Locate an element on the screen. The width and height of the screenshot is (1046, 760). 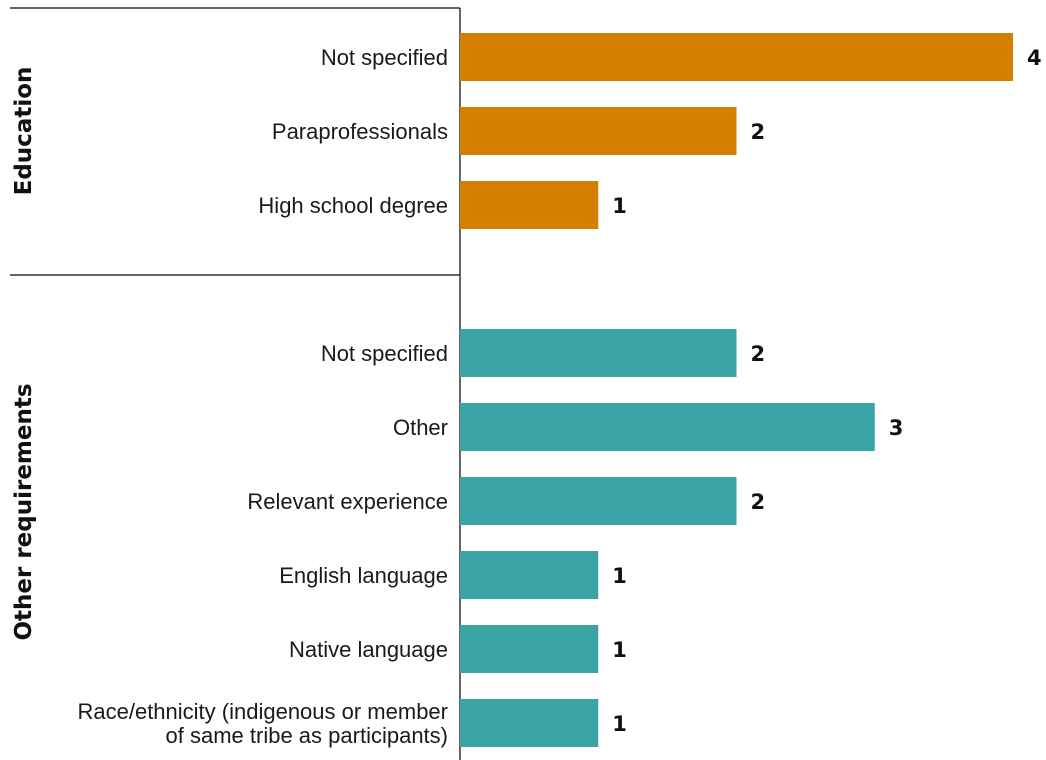
category-label: Relevant experience is located at coordinates (347, 501).